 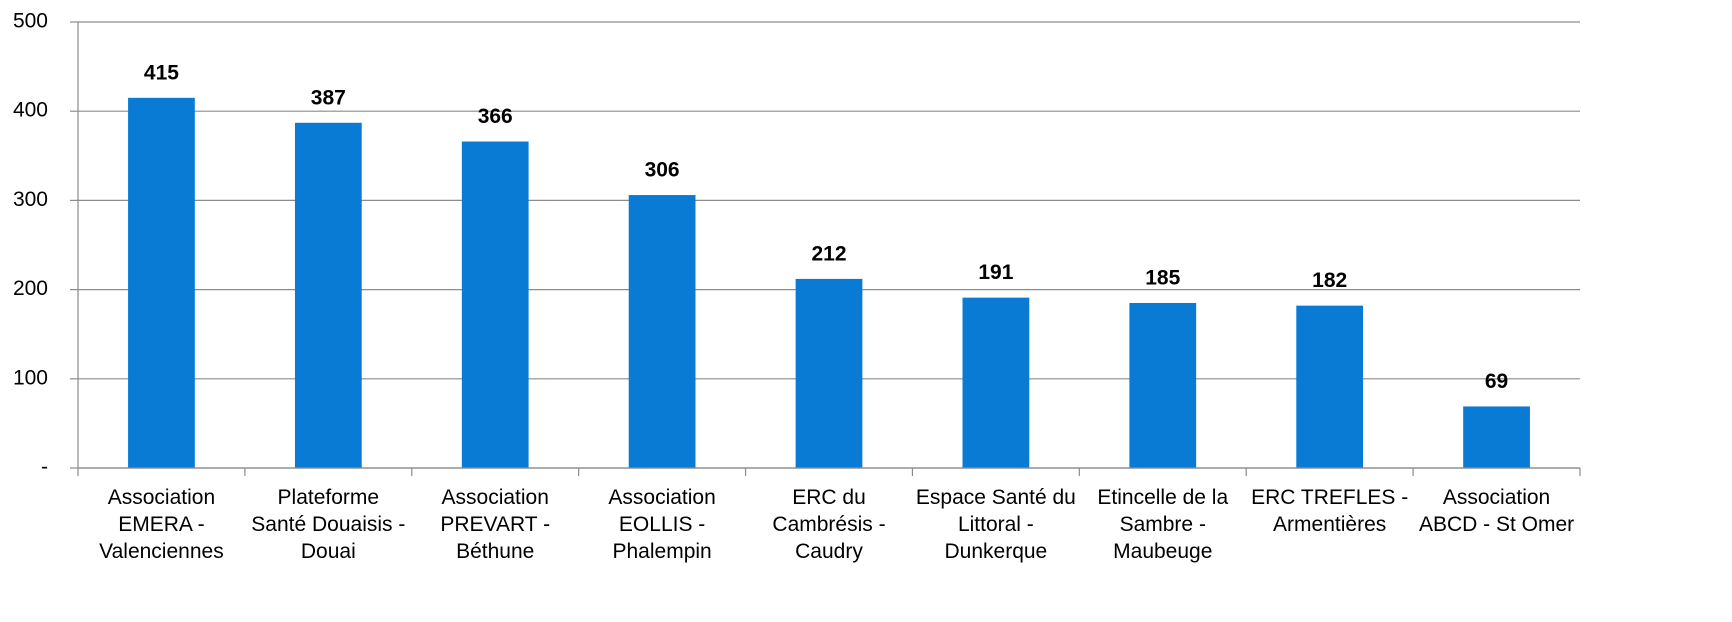 I want to click on x-tick-label: Espace Santé du Littoral - Dunkerque, so click(x=995, y=524).